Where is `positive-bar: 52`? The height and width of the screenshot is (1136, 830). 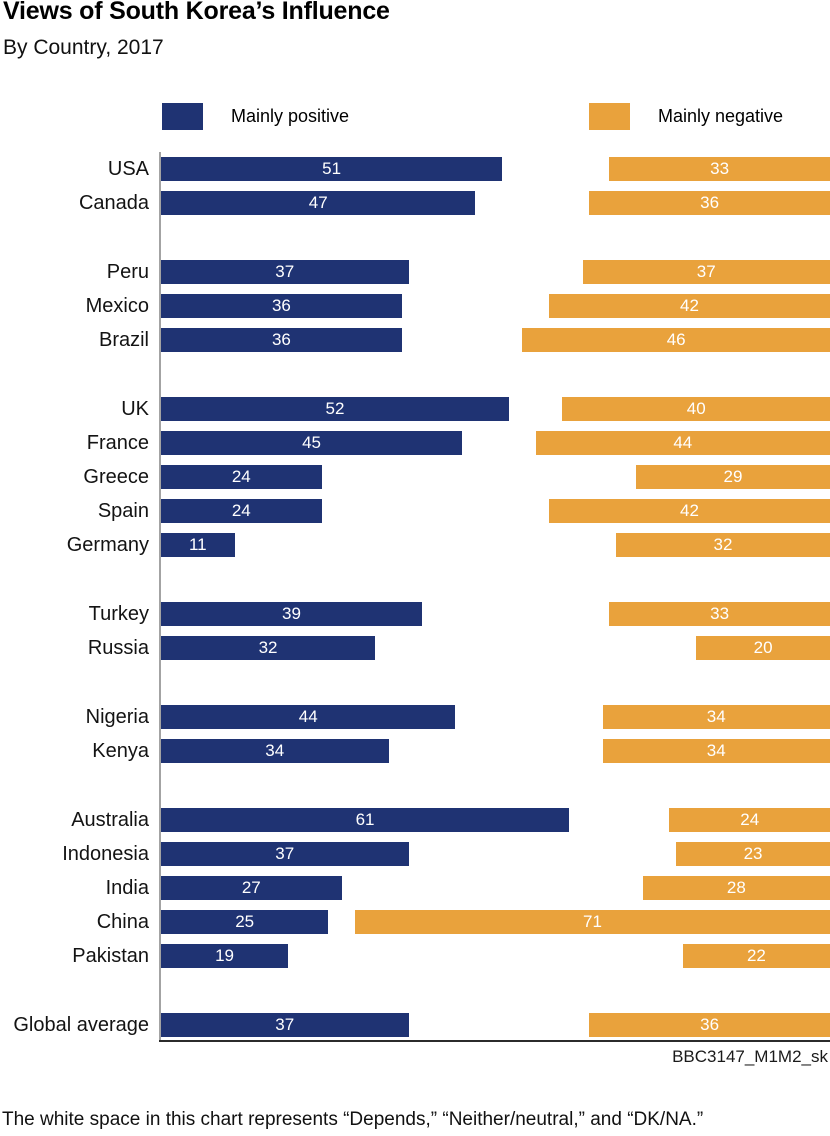 positive-bar: 52 is located at coordinates (335, 409).